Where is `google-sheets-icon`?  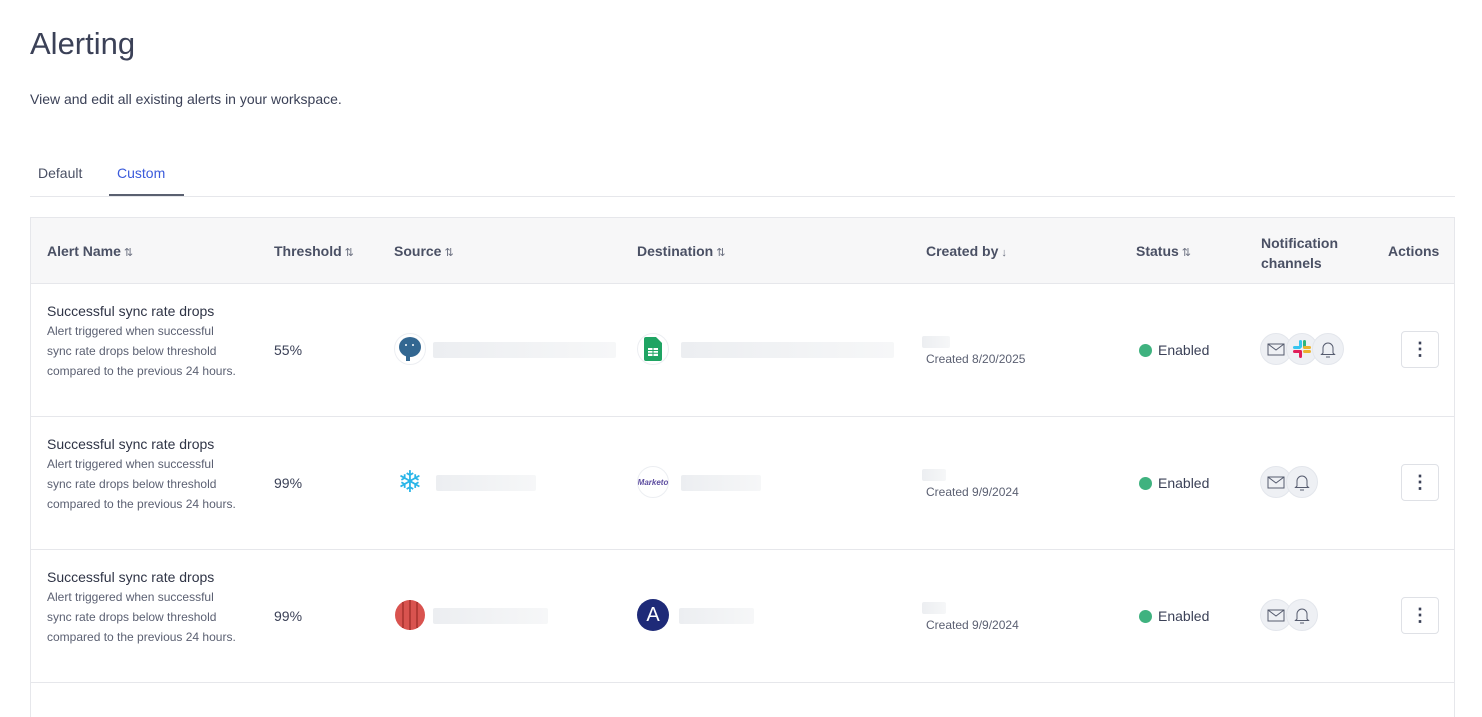
google-sheets-icon is located at coordinates (653, 349).